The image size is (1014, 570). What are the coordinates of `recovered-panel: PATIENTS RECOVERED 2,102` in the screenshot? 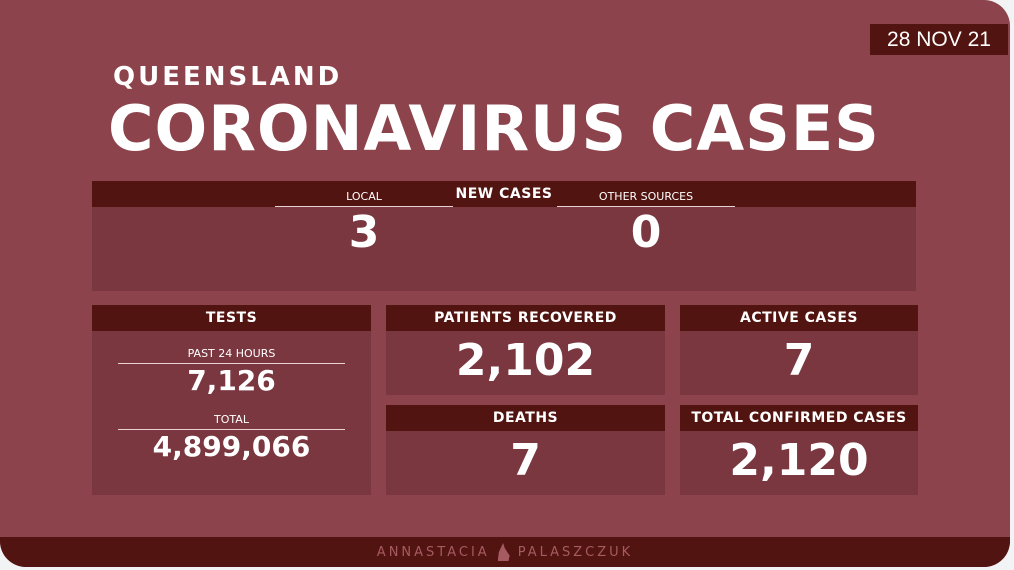 It's located at (525, 350).